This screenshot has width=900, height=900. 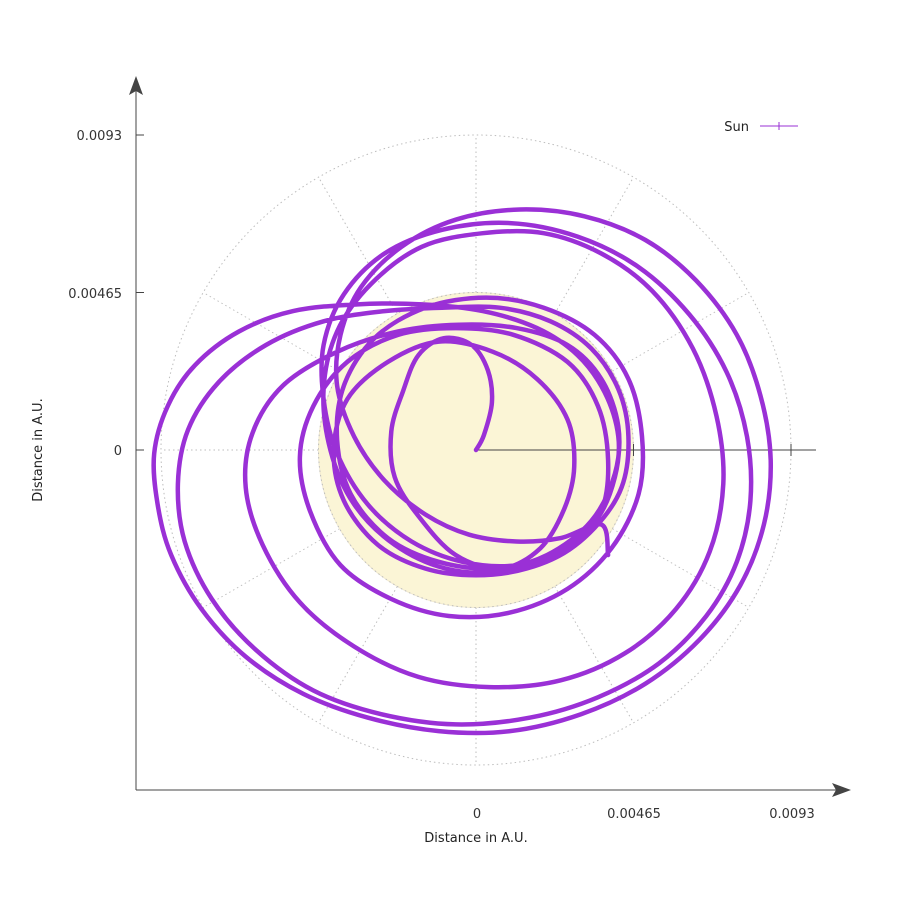 I want to click on y-axis-title: Distance in A.U., so click(x=38, y=449).